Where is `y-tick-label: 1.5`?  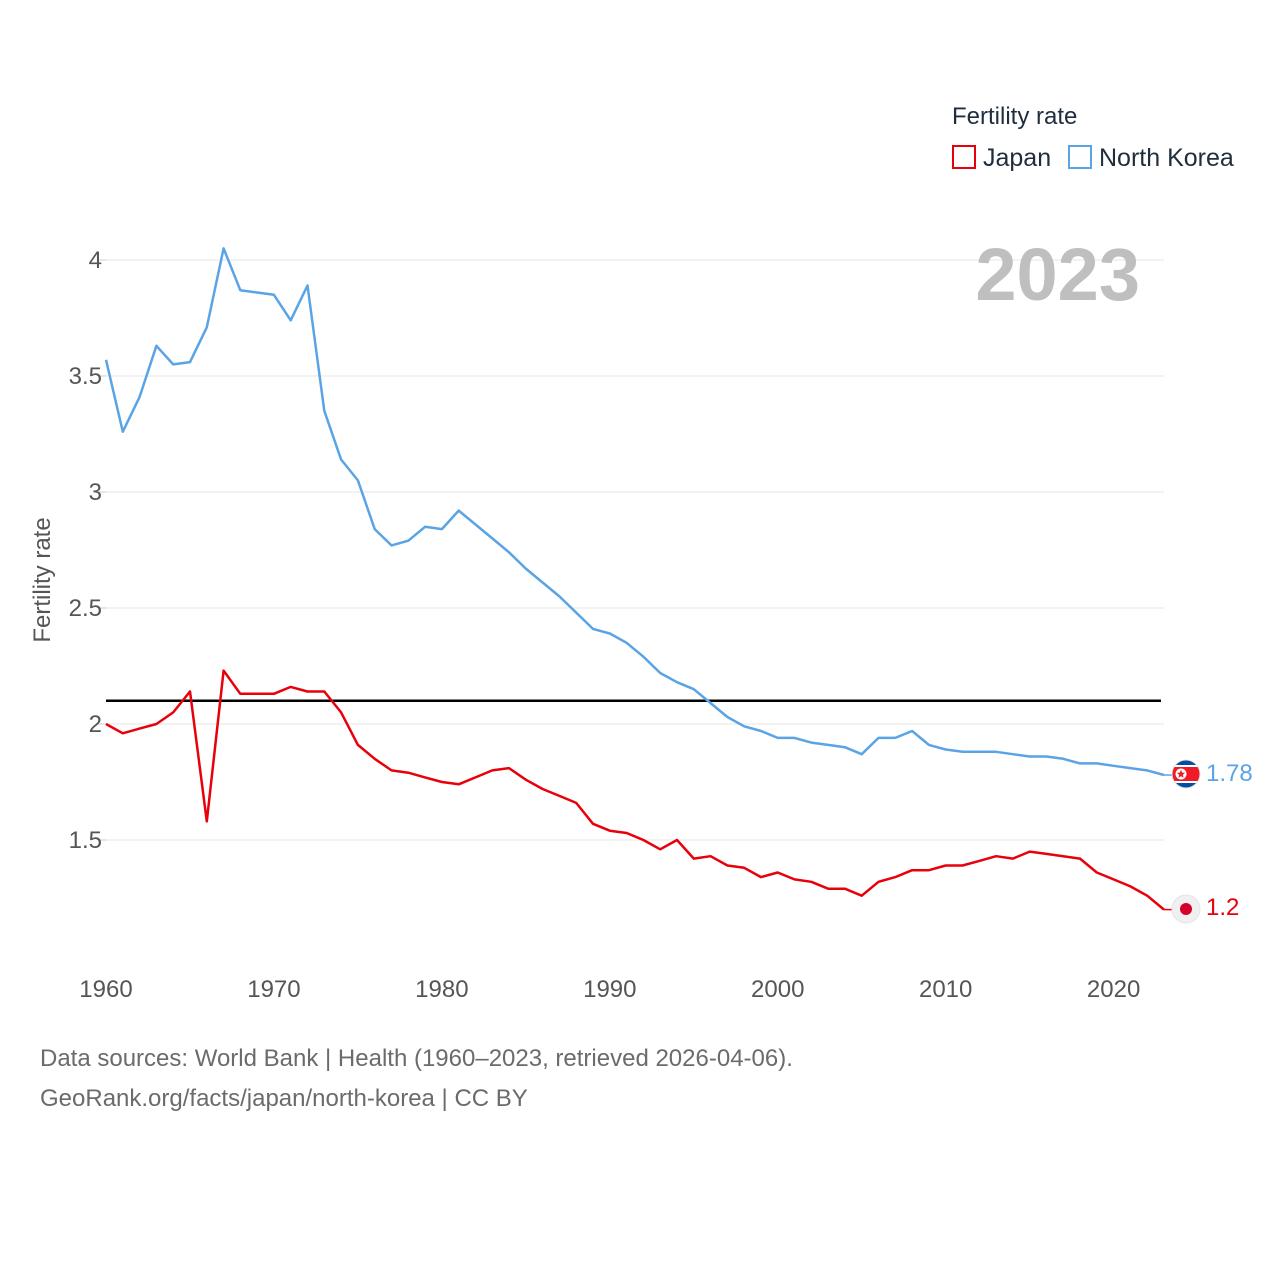
y-tick-label: 1.5 is located at coordinates (85, 840).